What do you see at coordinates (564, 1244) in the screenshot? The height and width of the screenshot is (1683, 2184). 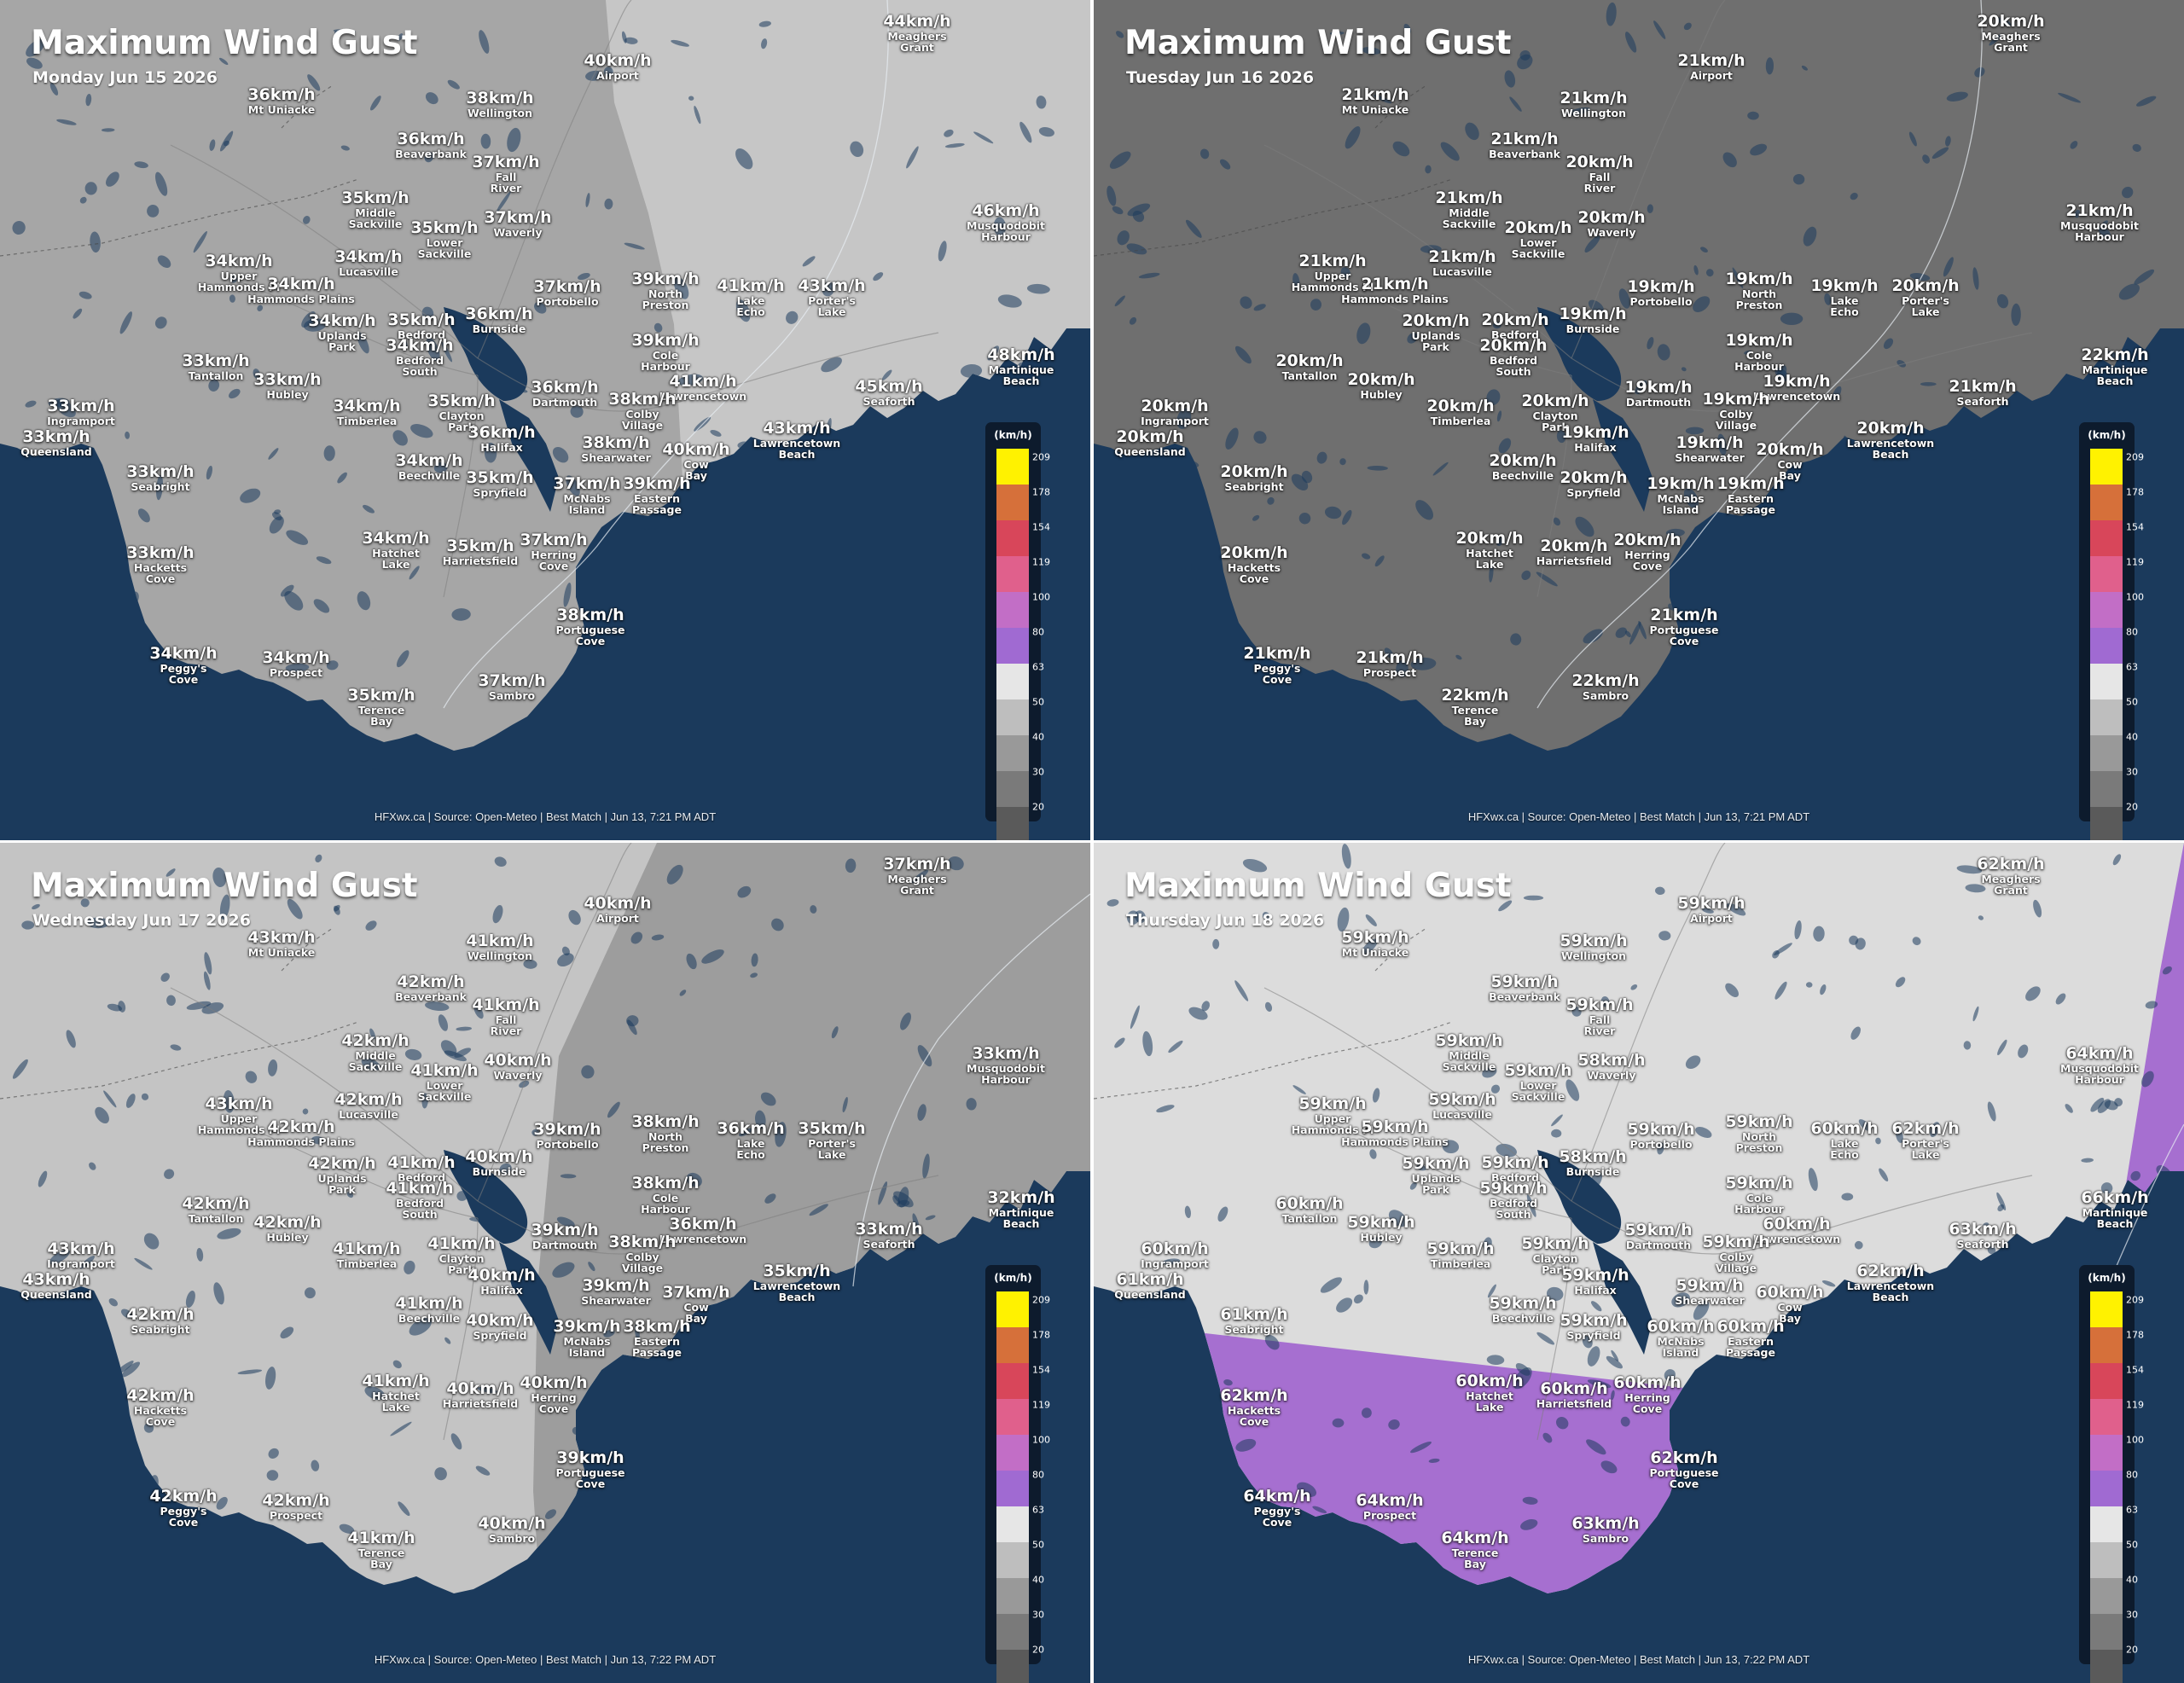 I see `place-name: Dartmouth` at bounding box center [564, 1244].